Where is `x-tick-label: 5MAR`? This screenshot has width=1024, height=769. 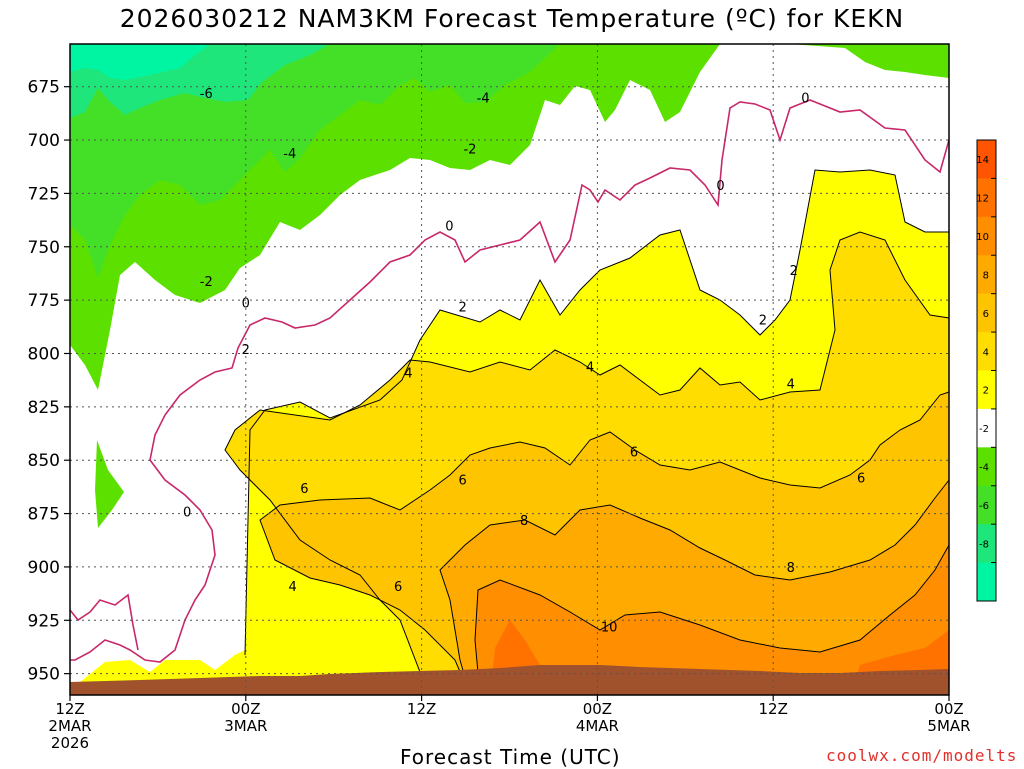
x-tick-label: 5MAR is located at coordinates (948, 726).